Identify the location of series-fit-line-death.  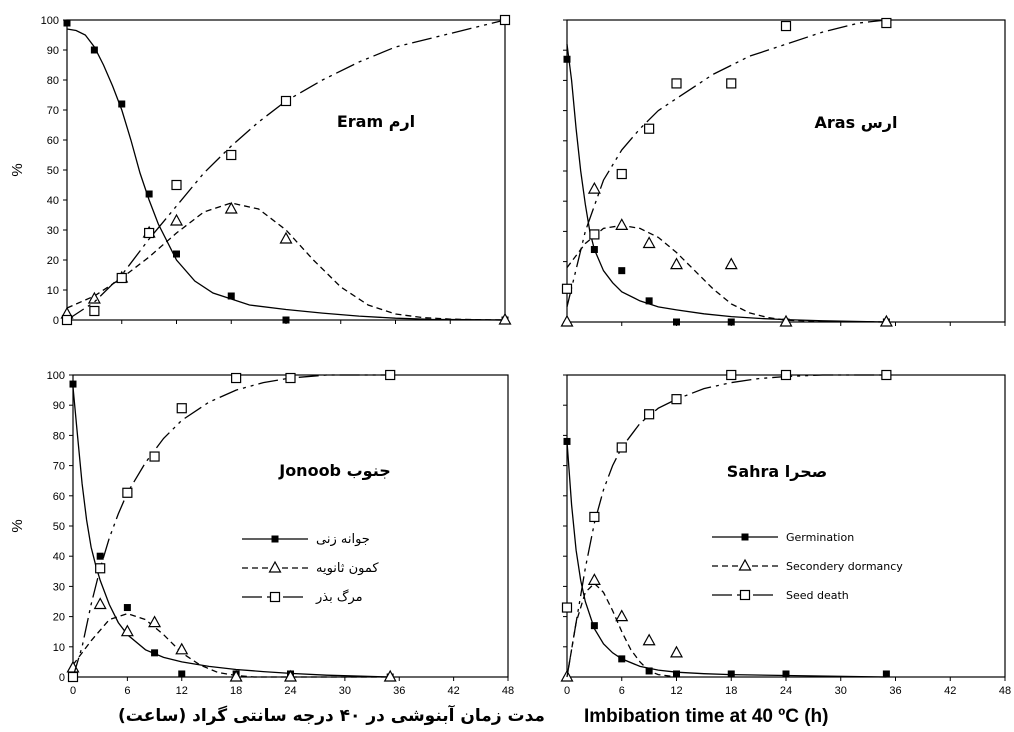
(726, 526).